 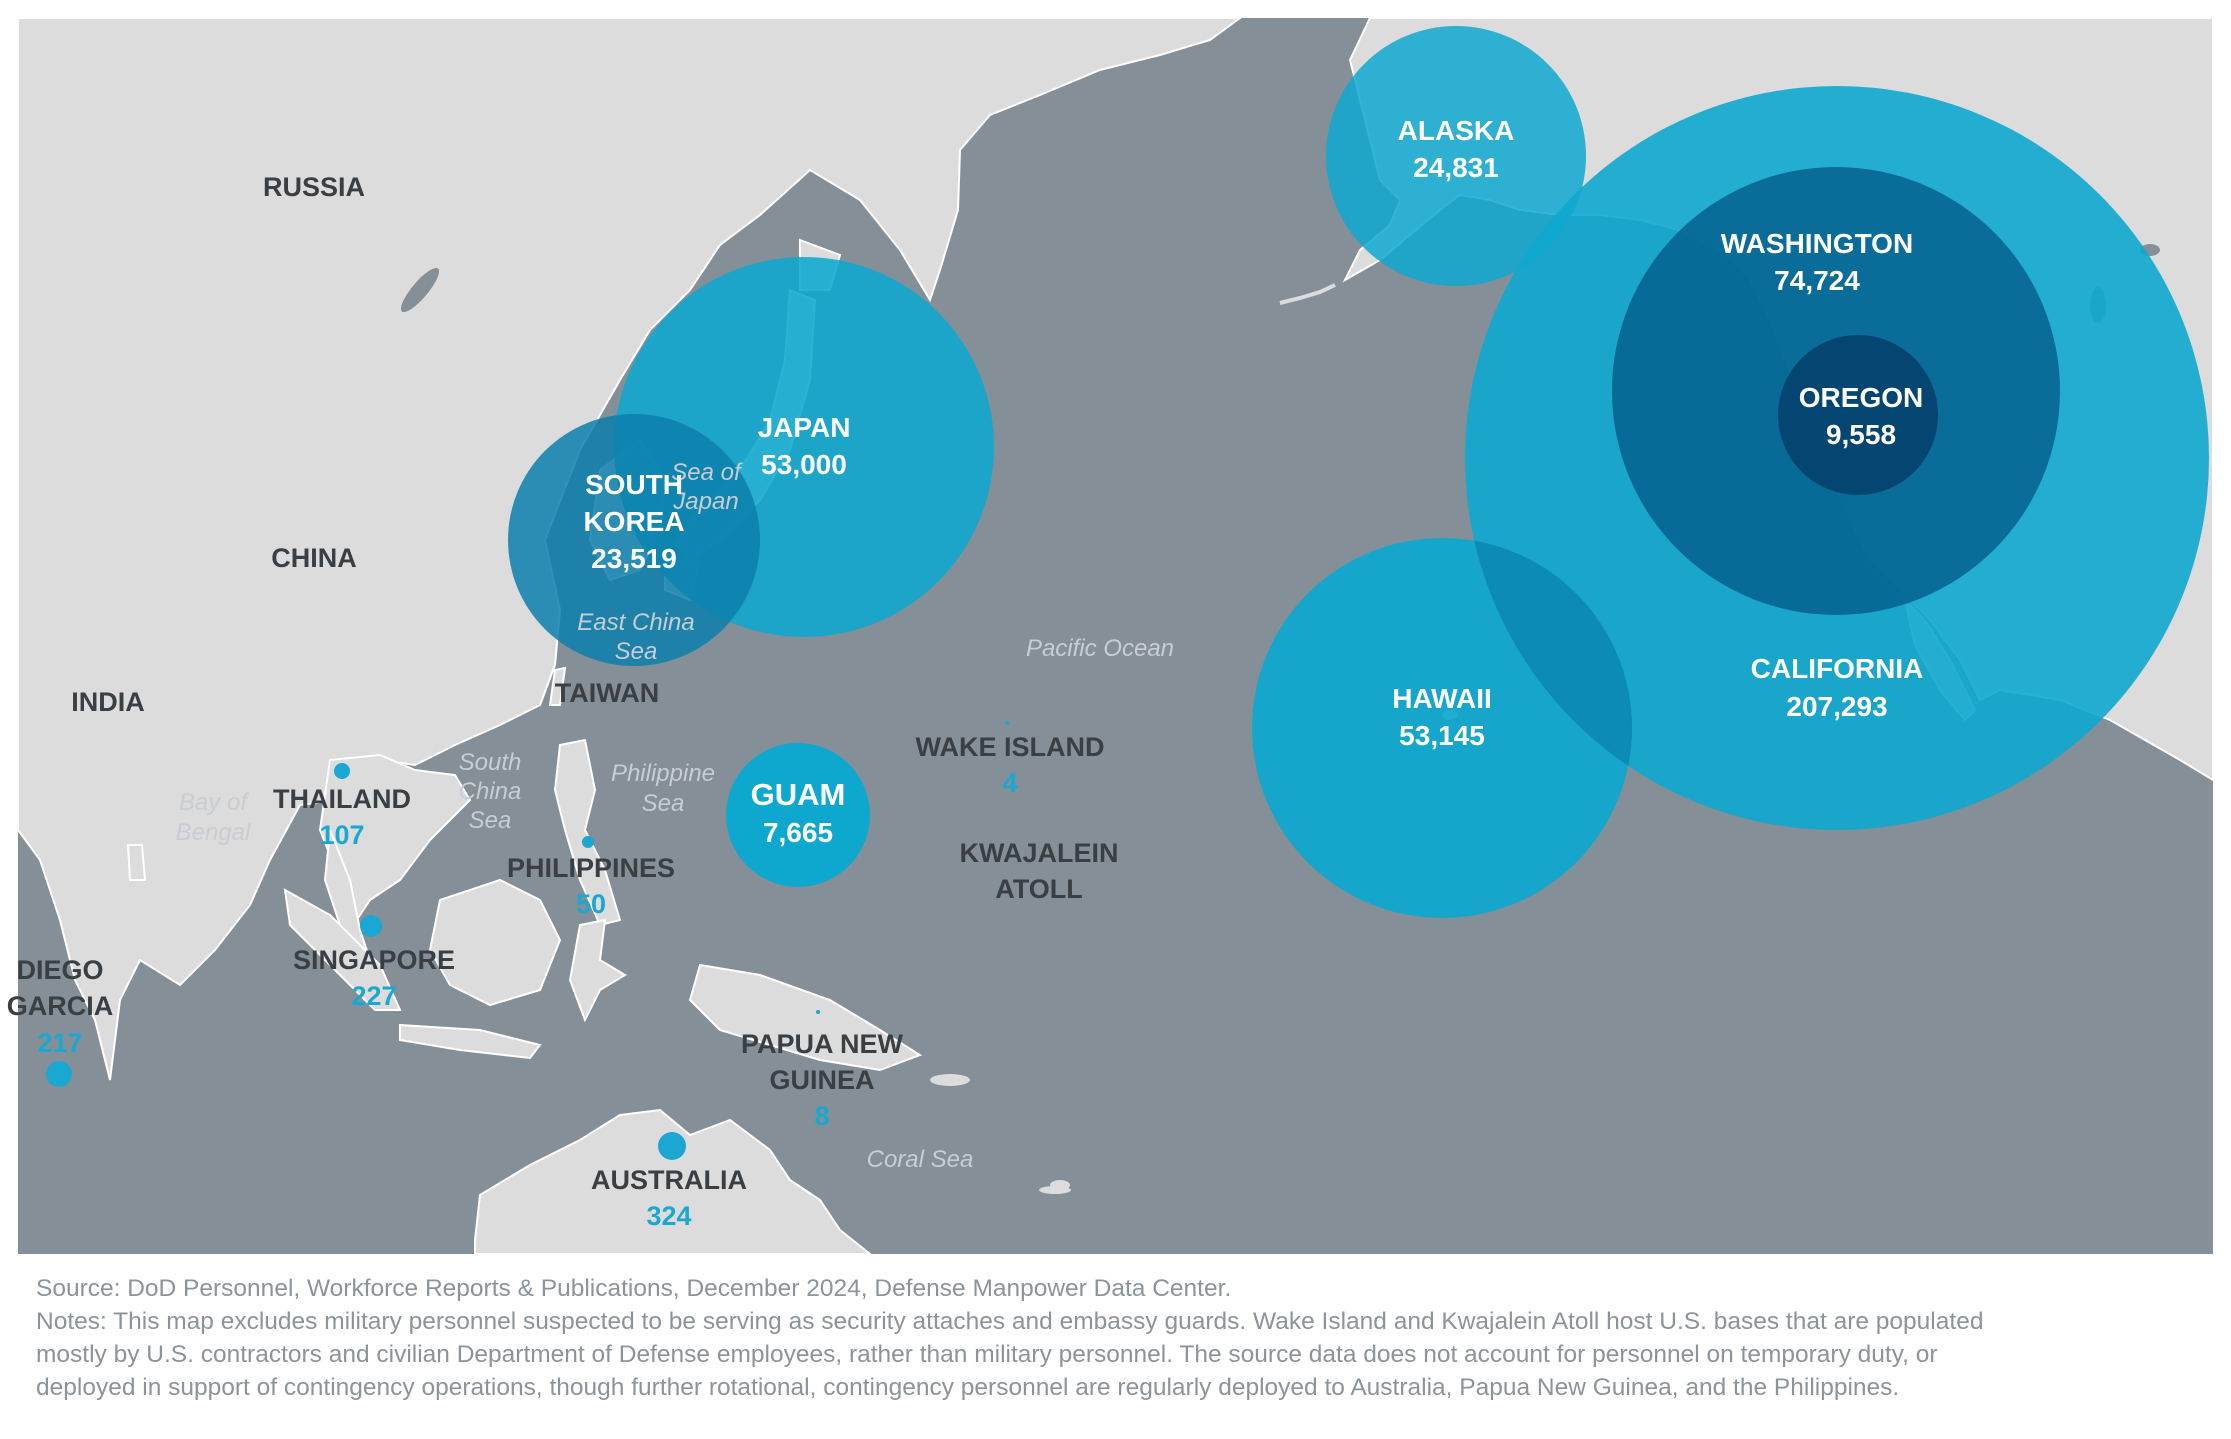 I want to click on sri-lanka-land, so click(x=136, y=862).